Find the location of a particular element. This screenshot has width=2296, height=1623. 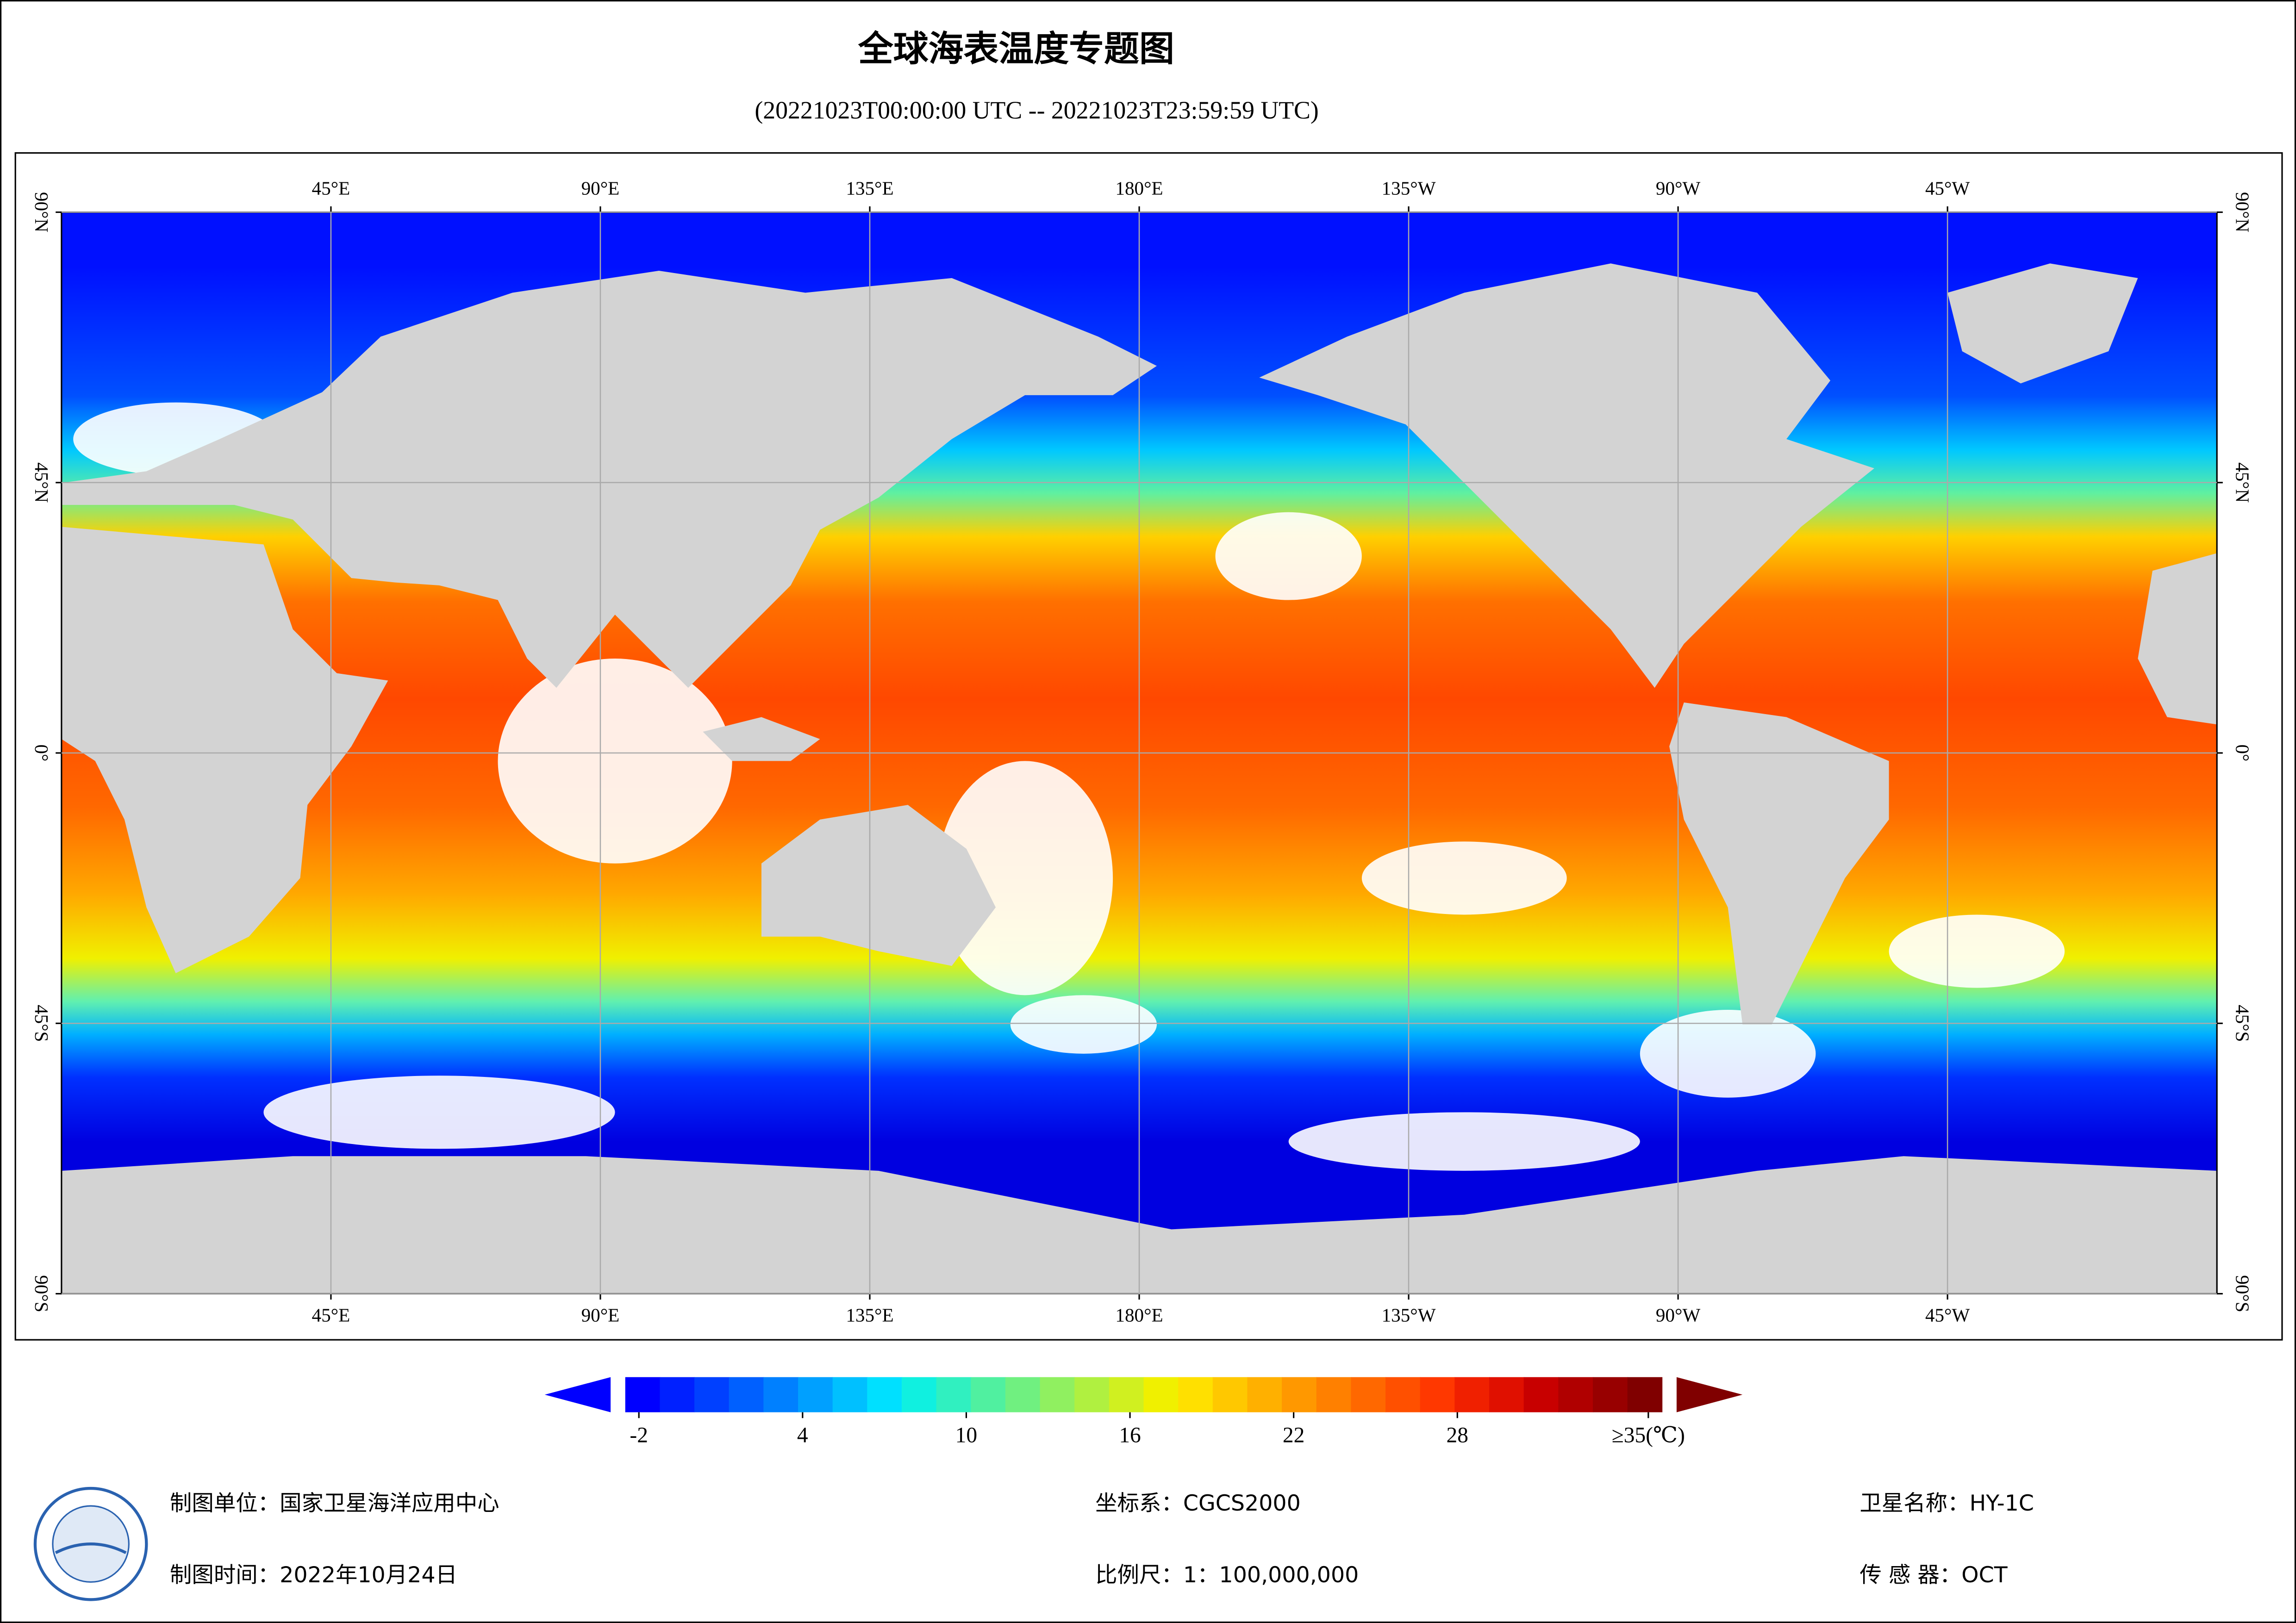

logo is located at coordinates (90, 1543).